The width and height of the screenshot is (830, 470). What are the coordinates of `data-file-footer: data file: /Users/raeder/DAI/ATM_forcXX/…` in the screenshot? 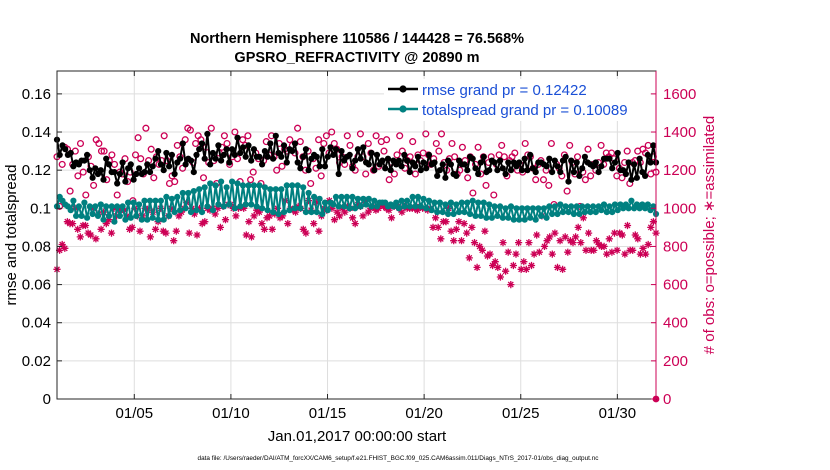 It's located at (399, 458).